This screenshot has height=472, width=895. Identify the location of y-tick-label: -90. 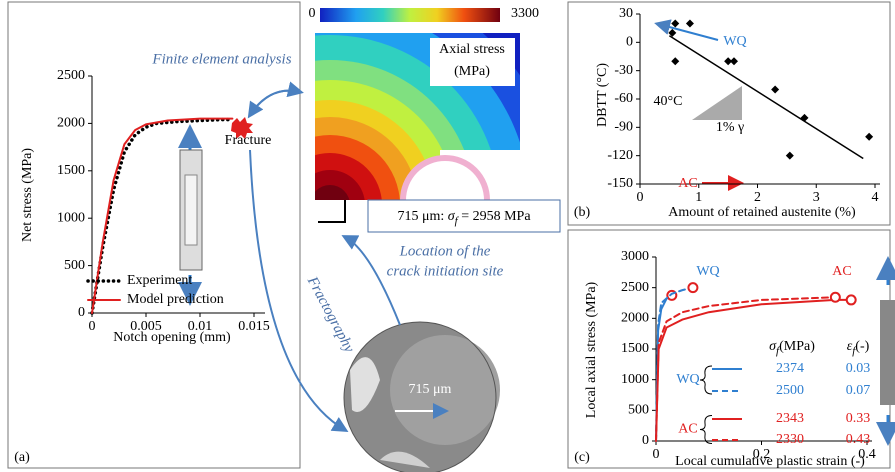
(623, 127).